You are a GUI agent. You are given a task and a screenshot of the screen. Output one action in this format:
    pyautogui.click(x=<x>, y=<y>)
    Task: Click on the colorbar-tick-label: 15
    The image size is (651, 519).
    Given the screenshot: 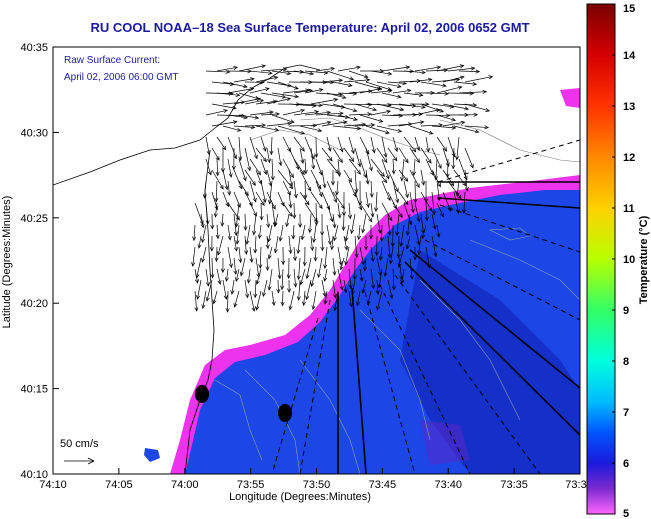 What is the action you would take?
    pyautogui.click(x=629, y=9)
    